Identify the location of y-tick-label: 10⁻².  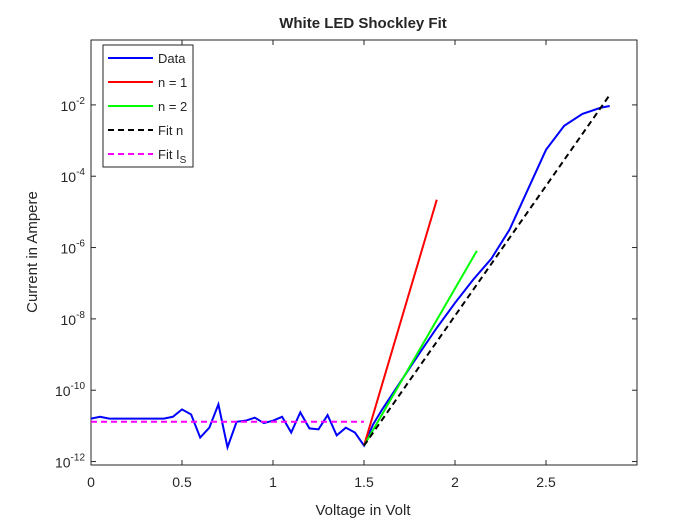
(73, 105).